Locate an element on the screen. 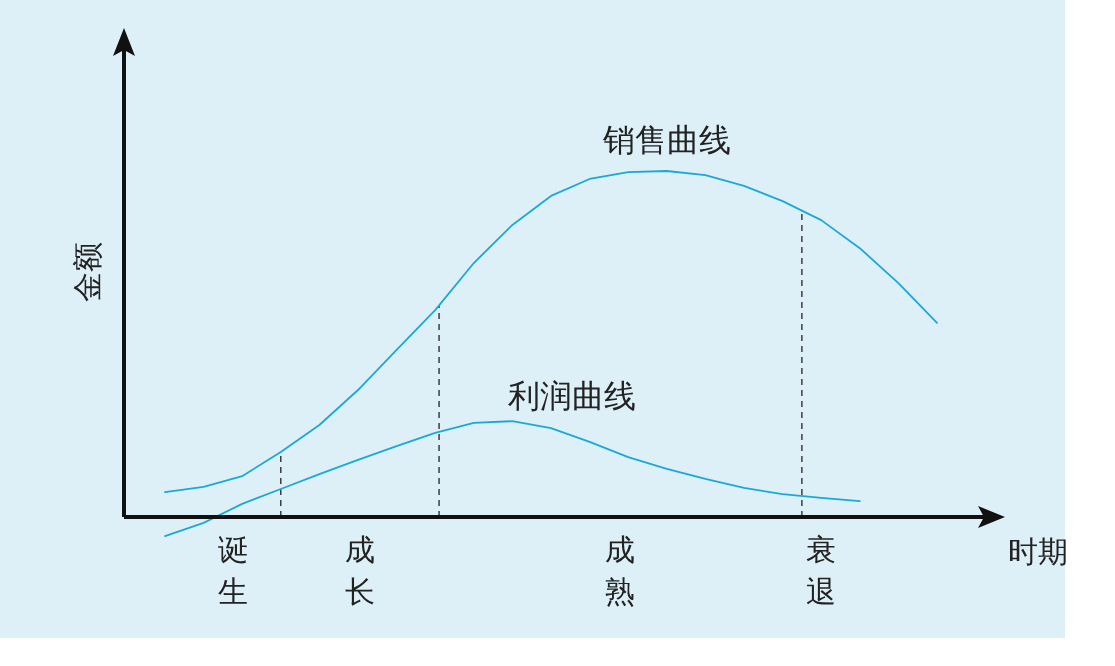 Image resolution: width=1115 pixels, height=666 pixels. y-axis-title: 金额 is located at coordinates (87, 272).